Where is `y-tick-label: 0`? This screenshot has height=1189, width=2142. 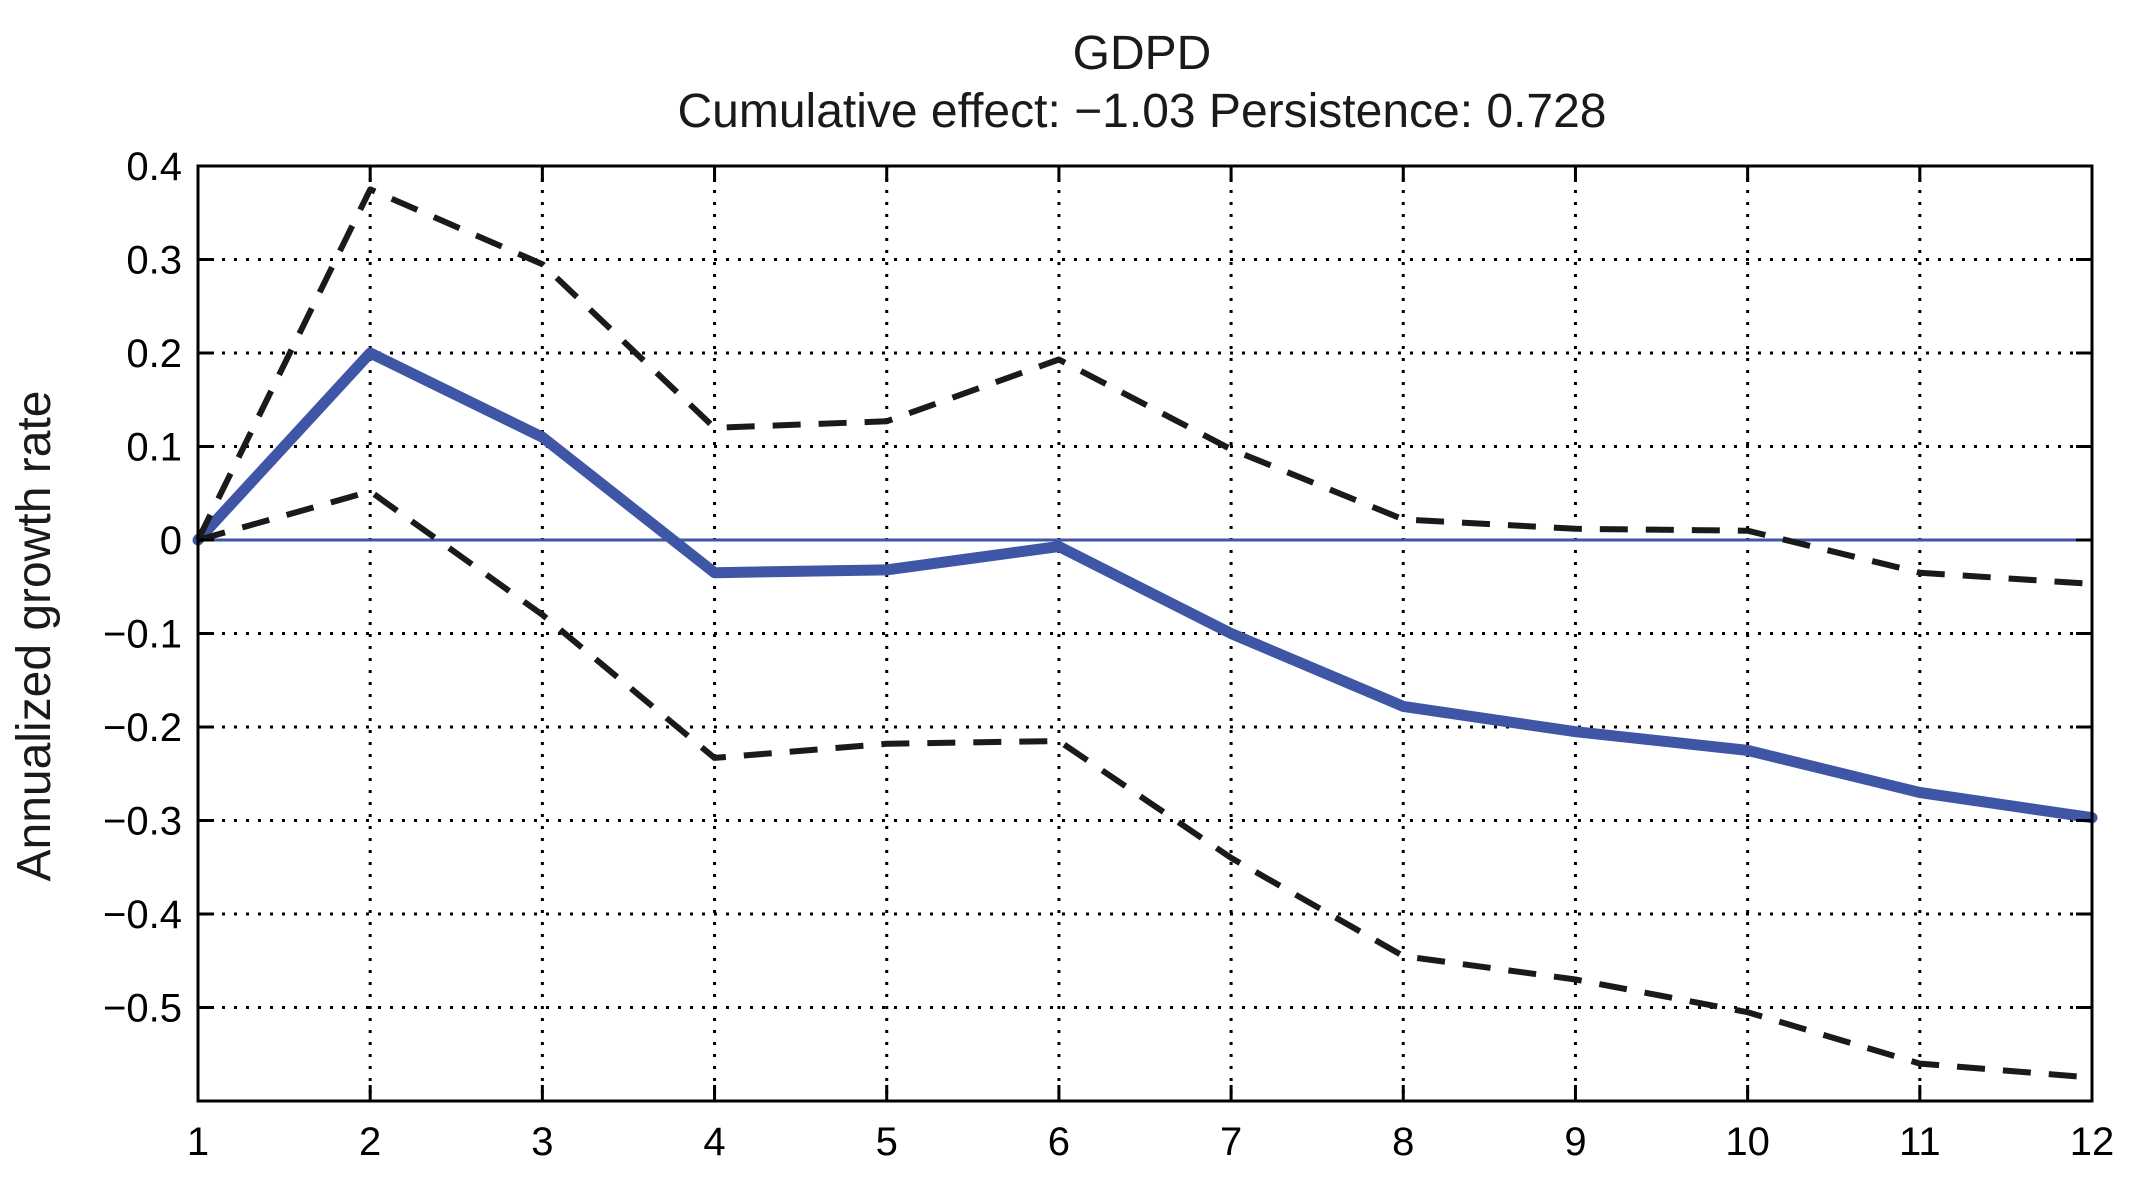
y-tick-label: 0 is located at coordinates (171, 541).